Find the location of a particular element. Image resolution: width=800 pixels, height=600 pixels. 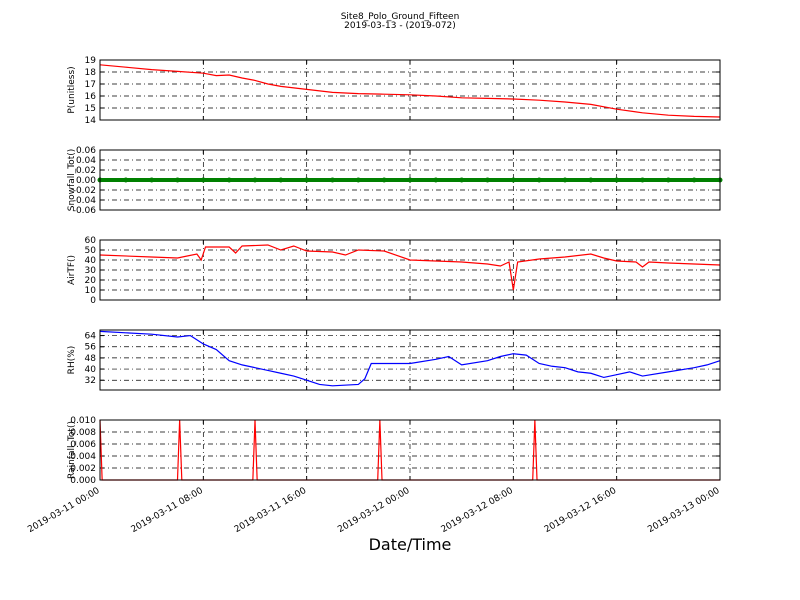

y-tick-label: 14 is located at coordinates (91, 121).